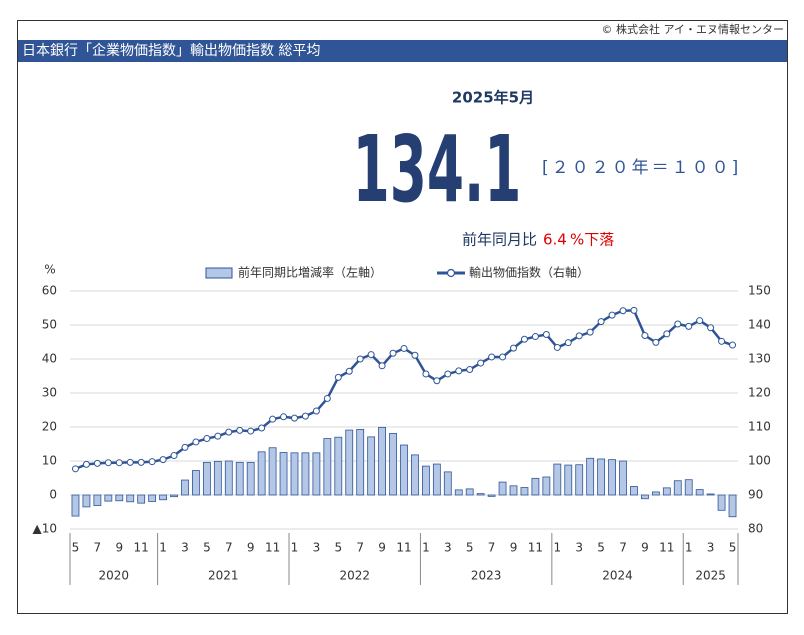 Image resolution: width=804 pixels, height=635 pixels. I want to click on headline-value: 134.1, so click(437, 169).